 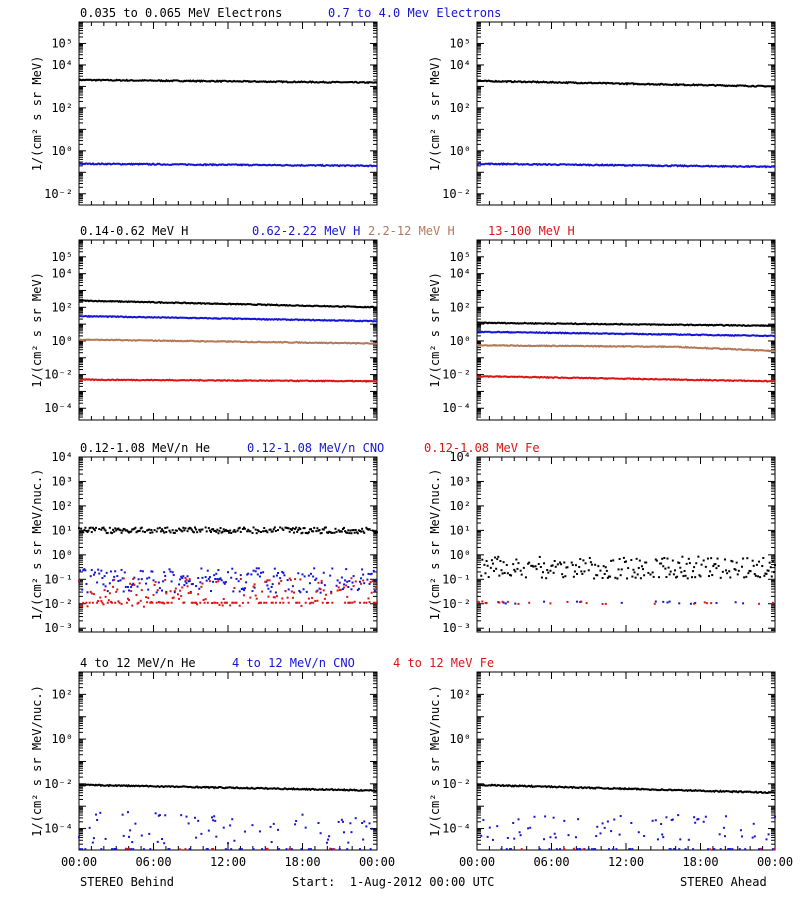 I want to click on y-tick-label: 10¹, so click(x=460, y=530).